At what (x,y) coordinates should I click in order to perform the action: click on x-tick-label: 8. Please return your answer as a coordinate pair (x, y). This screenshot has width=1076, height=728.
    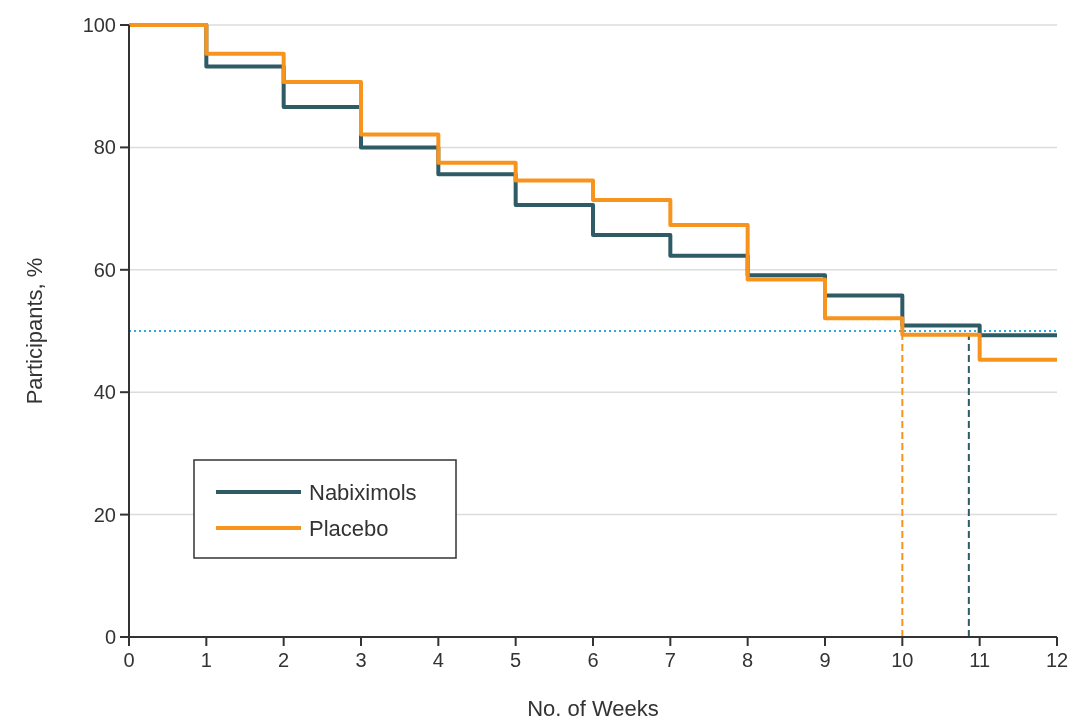
    Looking at the image, I should click on (748, 660).